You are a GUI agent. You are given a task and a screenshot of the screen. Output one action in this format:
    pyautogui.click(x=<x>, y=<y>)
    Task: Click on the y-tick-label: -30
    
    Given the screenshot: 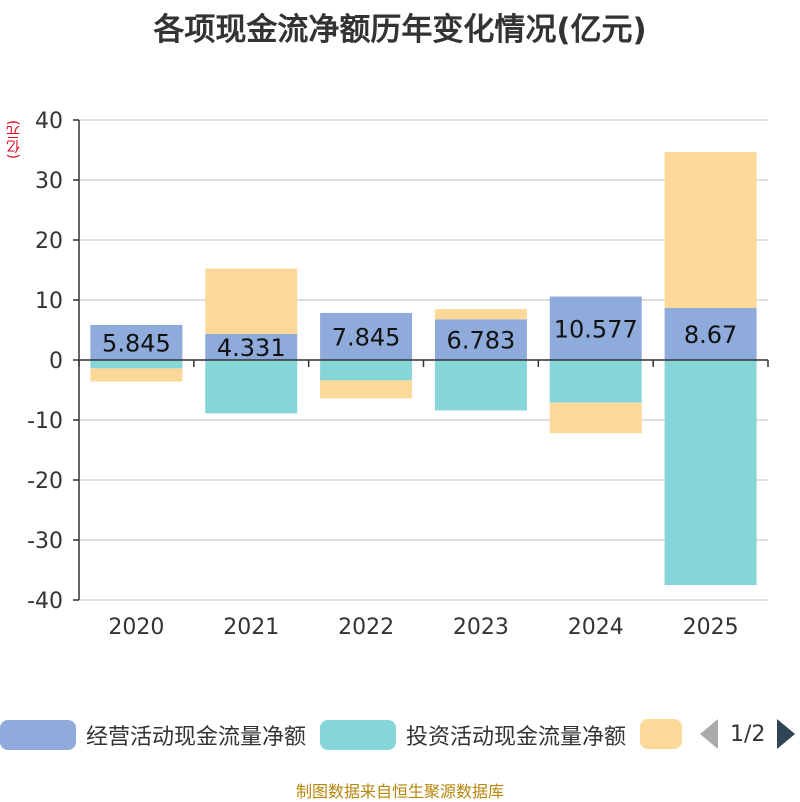 What is the action you would take?
    pyautogui.click(x=45, y=541)
    